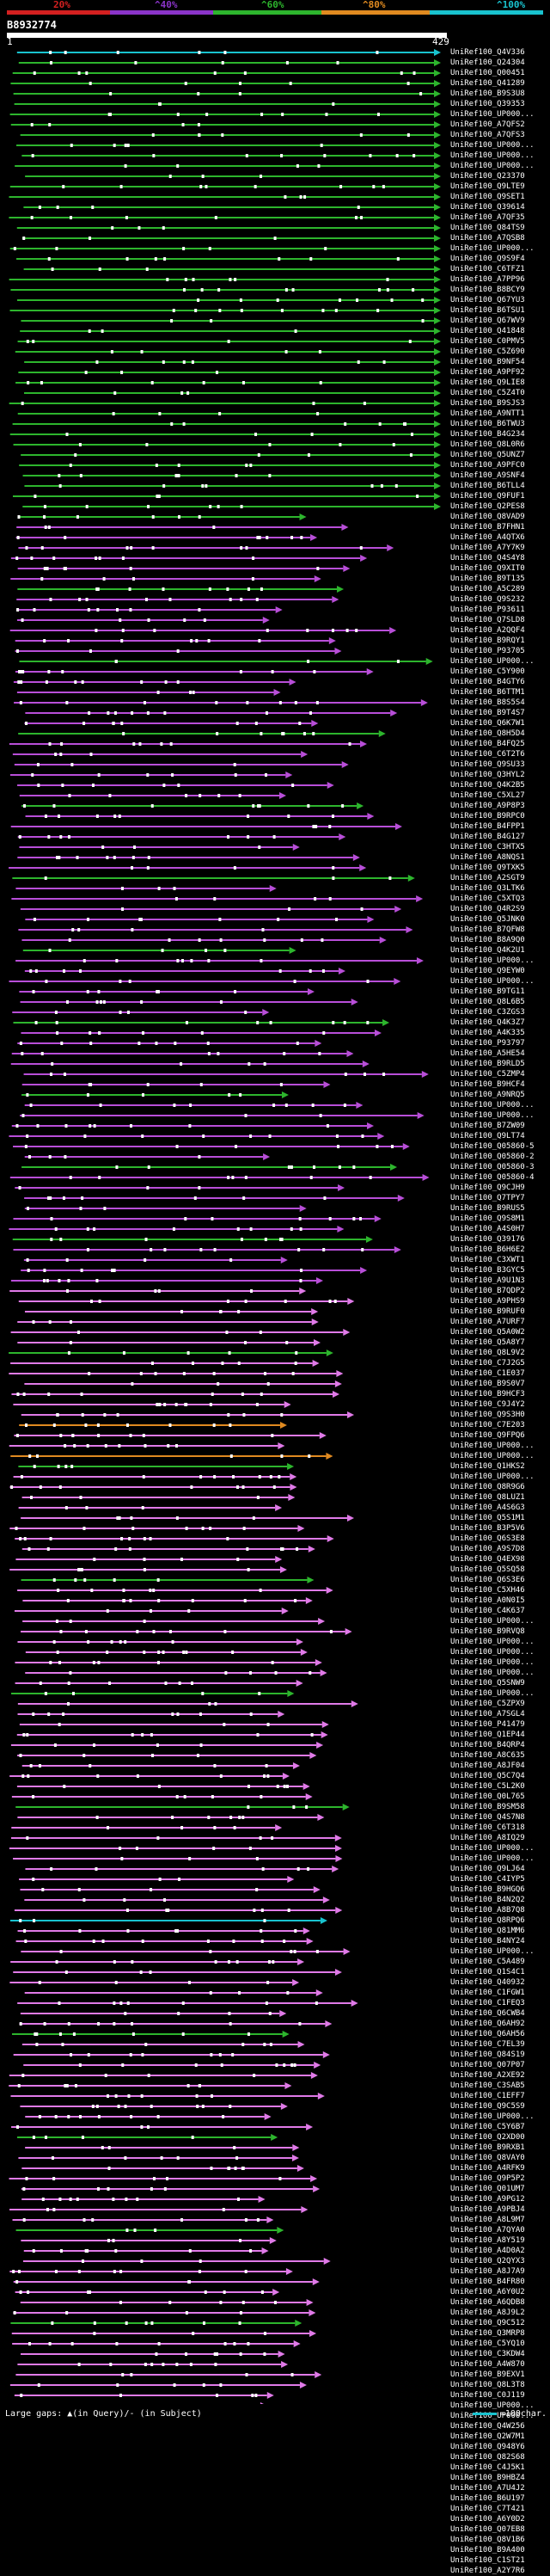 Image resolution: width=550 pixels, height=2576 pixels. I want to click on hit-label: UniRef100_A0N0I5, so click(487, 1600).